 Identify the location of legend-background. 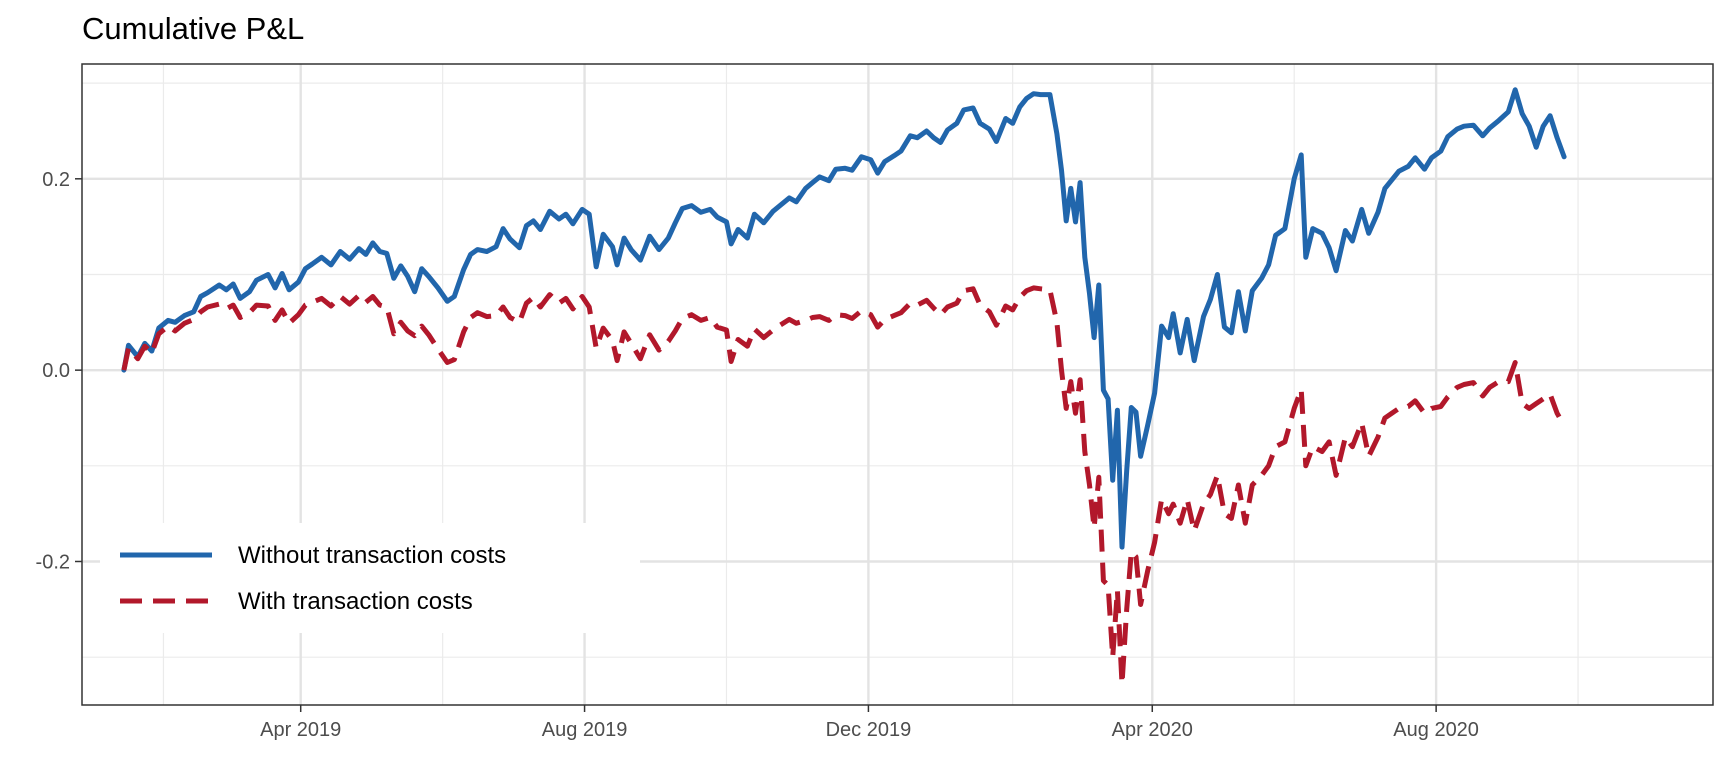
(370, 578).